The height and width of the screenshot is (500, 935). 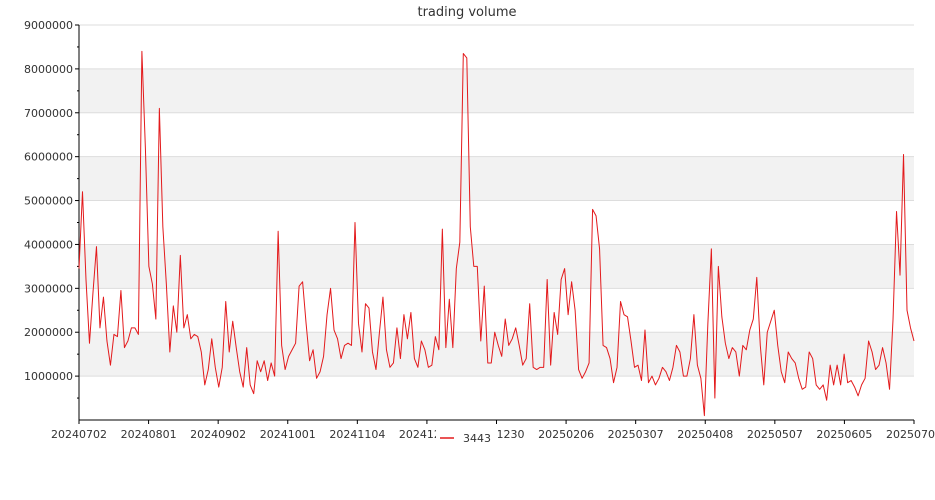 I want to click on x-tick-label: 20250605, so click(x=844, y=434).